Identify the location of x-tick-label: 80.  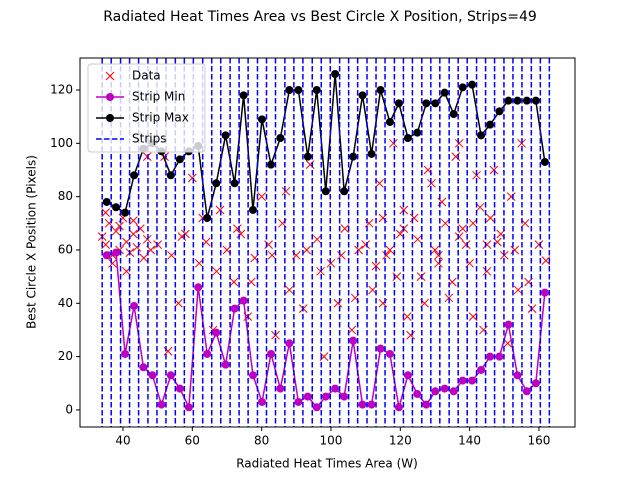
(261, 441).